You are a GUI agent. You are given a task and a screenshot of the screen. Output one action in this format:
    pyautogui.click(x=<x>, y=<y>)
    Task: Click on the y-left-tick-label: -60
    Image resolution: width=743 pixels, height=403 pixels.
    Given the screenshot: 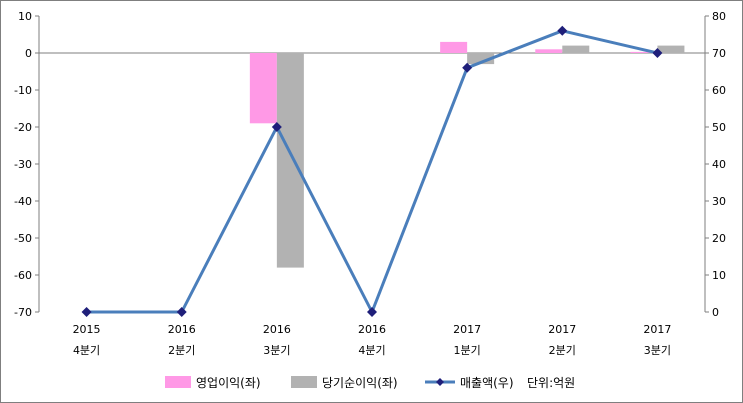 What is the action you would take?
    pyautogui.click(x=23, y=275)
    